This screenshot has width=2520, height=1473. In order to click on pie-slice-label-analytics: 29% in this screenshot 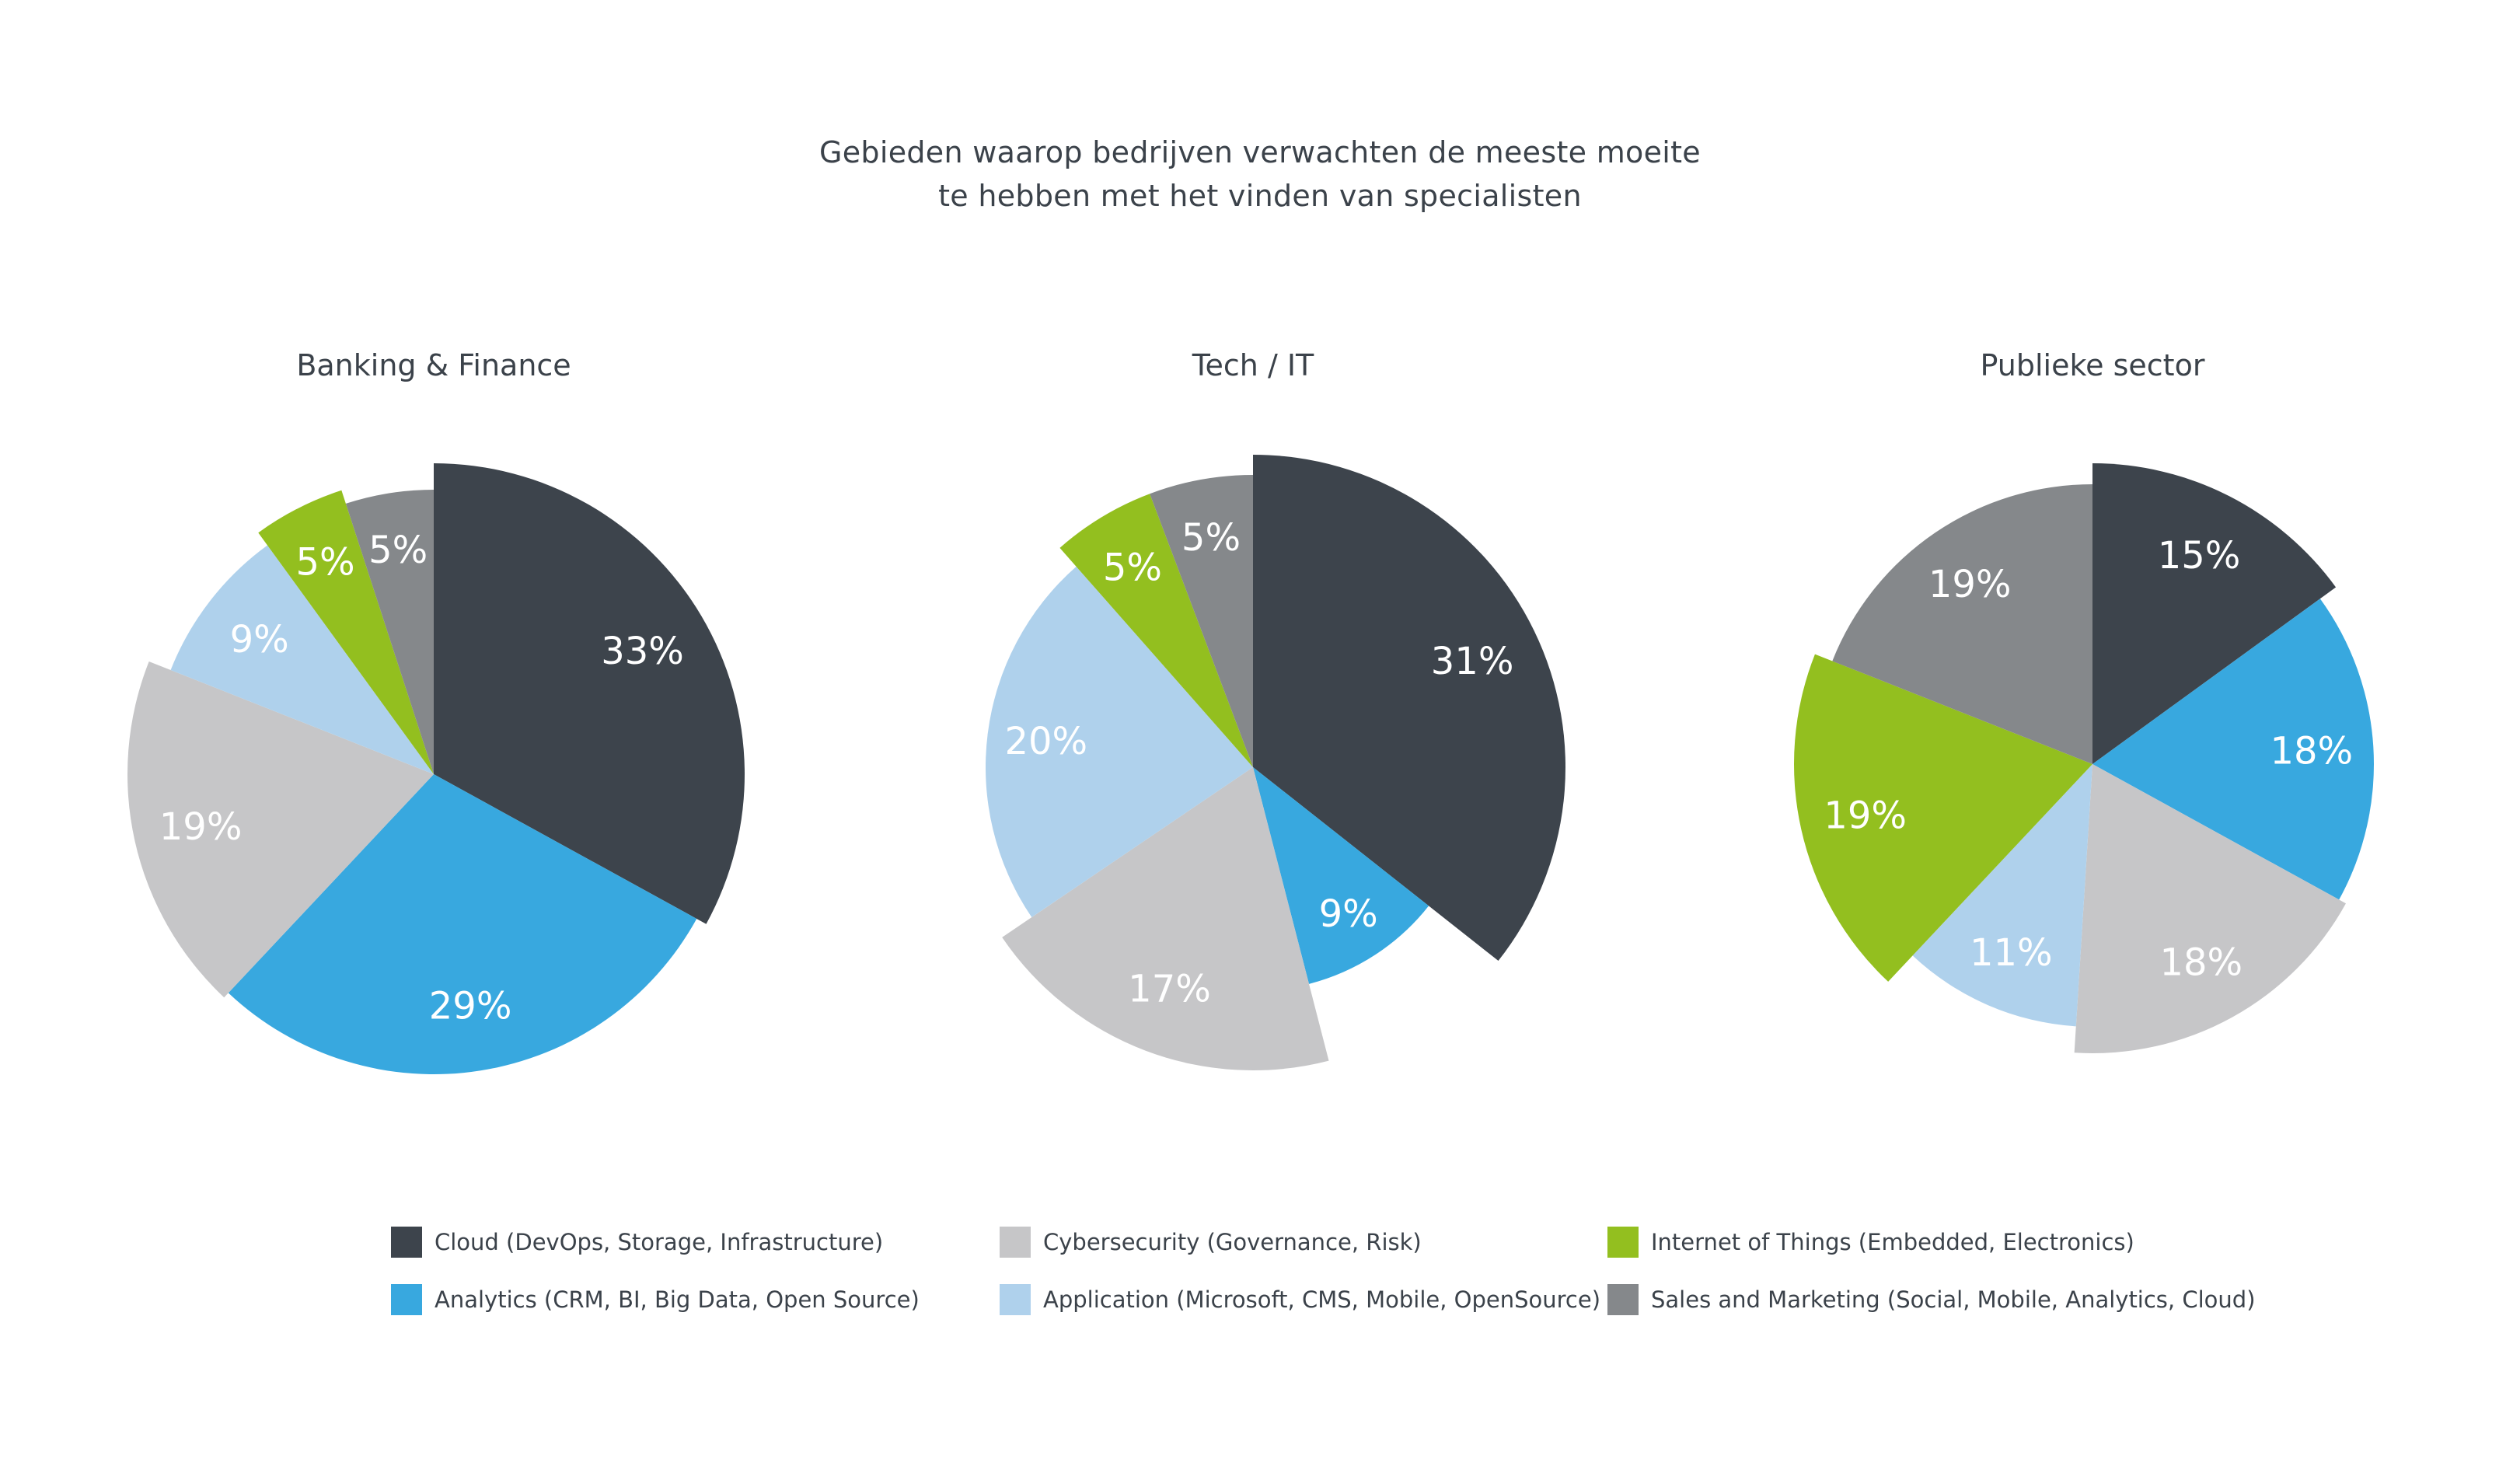, I will do `click(470, 1006)`.